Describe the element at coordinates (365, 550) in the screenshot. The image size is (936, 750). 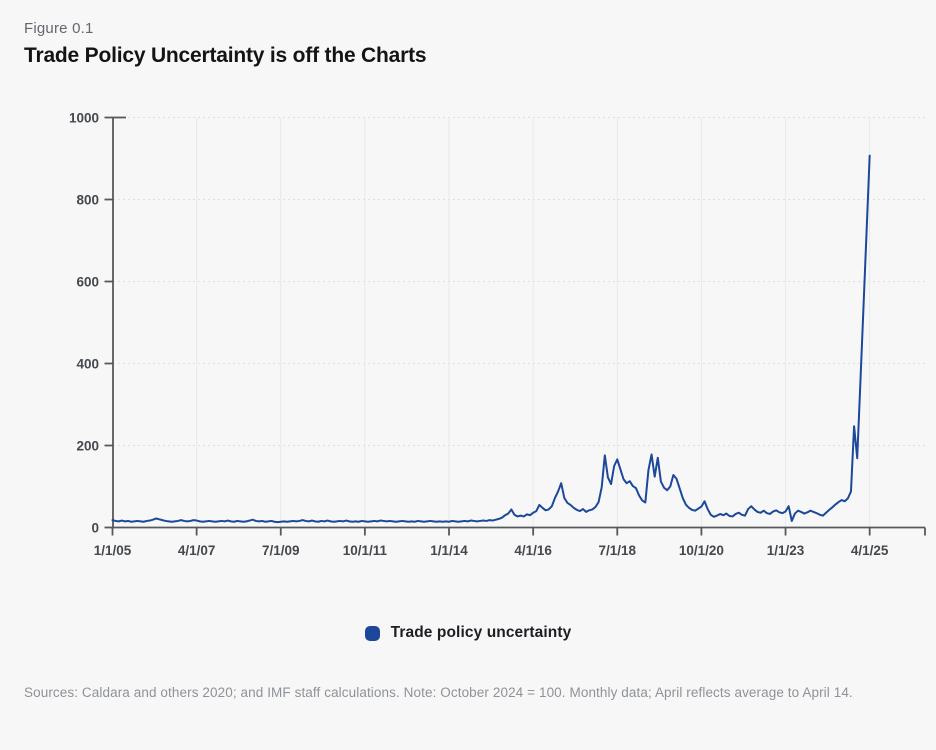
I see `x-tick-label: 10/1/11` at that location.